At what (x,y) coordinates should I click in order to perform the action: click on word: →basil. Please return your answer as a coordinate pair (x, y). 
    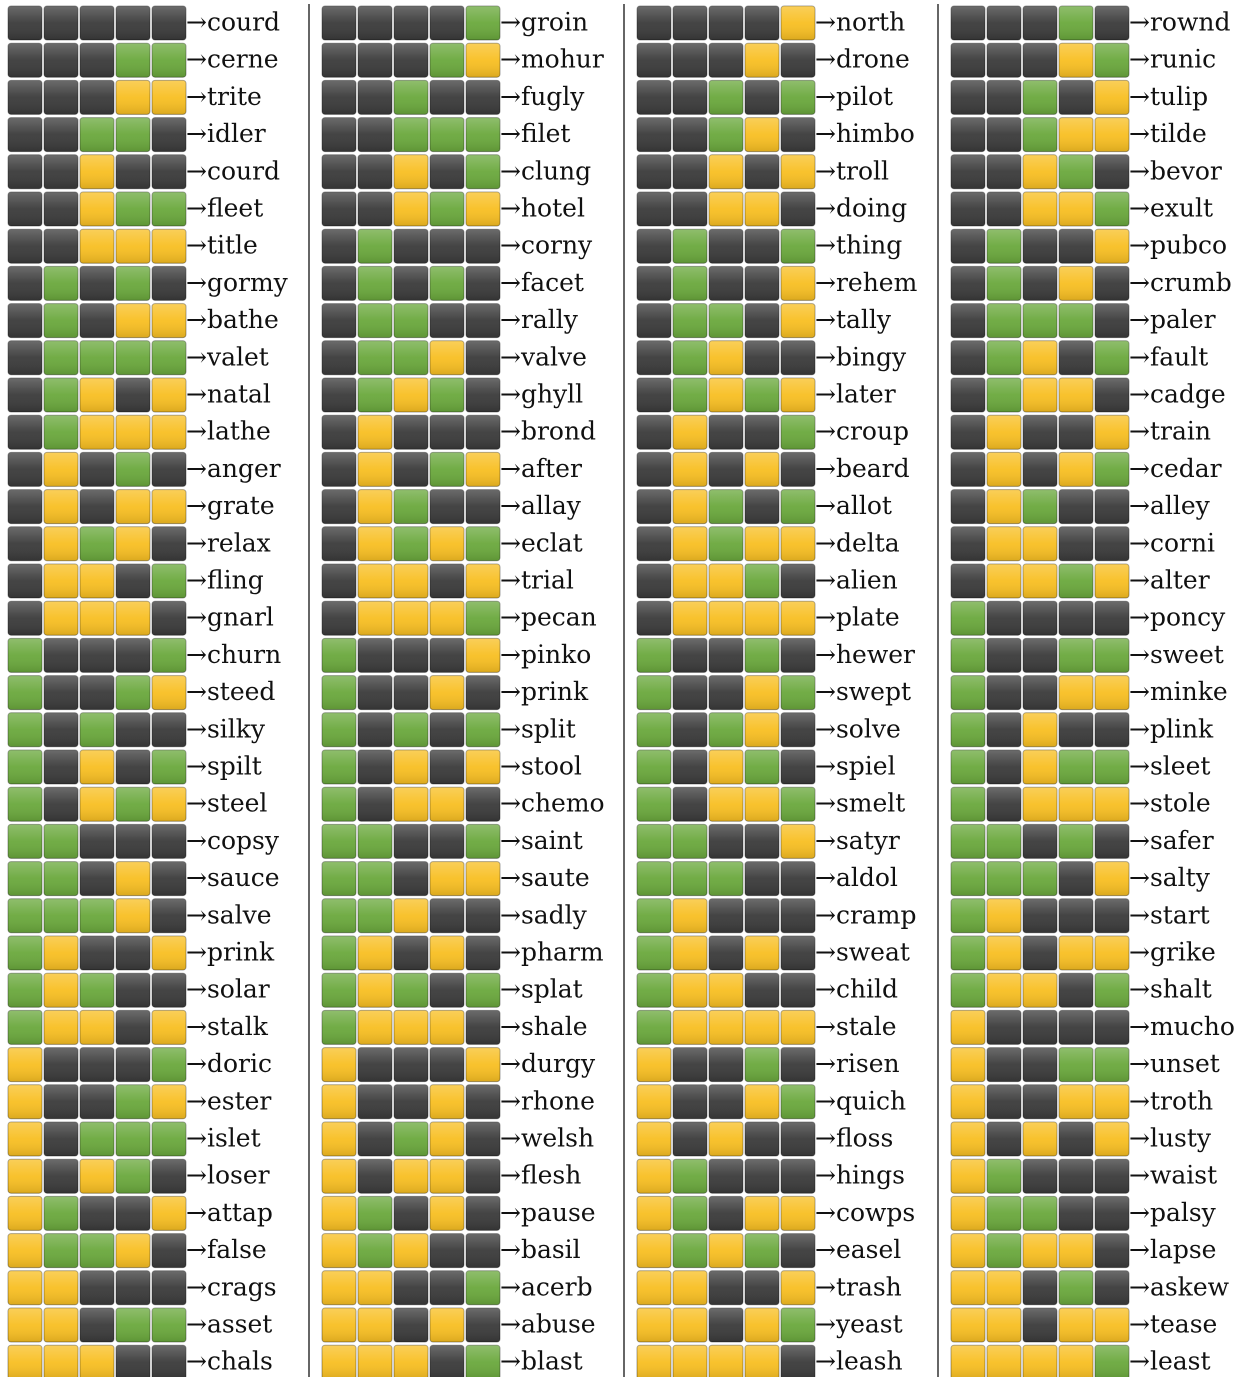
    Looking at the image, I should click on (540, 1249).